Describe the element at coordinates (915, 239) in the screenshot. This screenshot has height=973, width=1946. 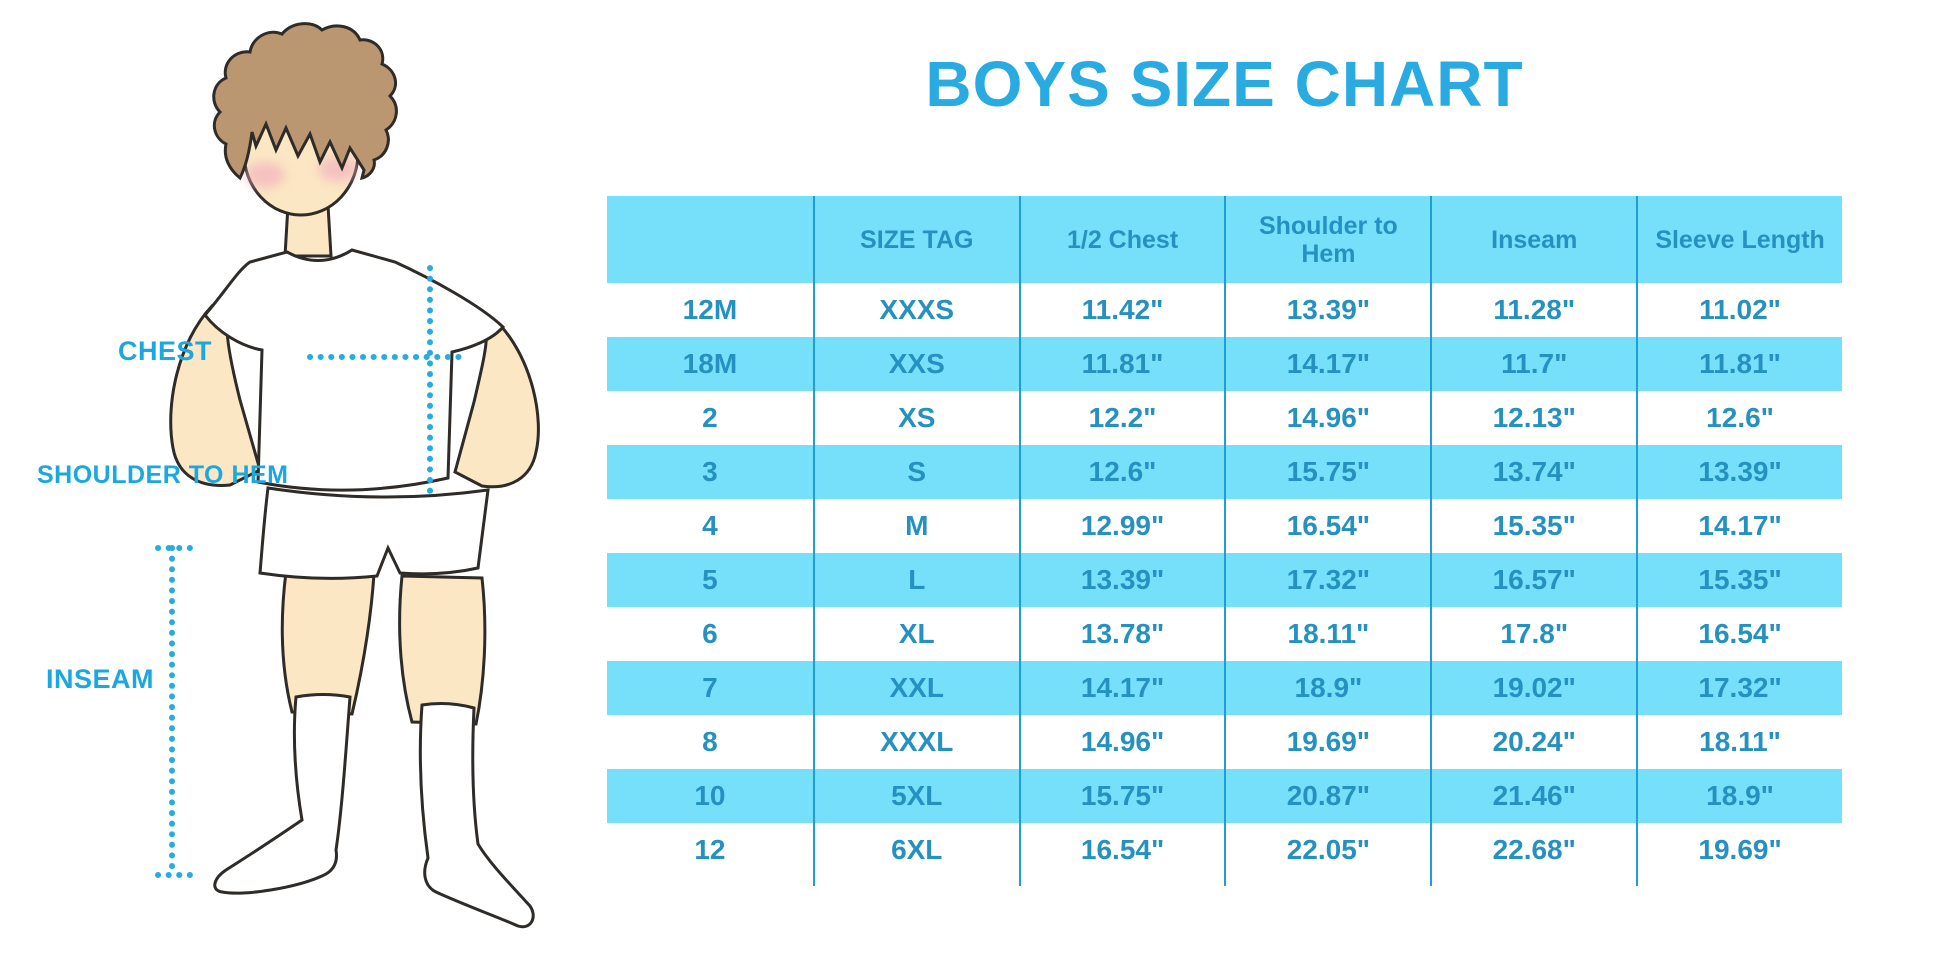
I see `header-cell: SIZE TAG` at that location.